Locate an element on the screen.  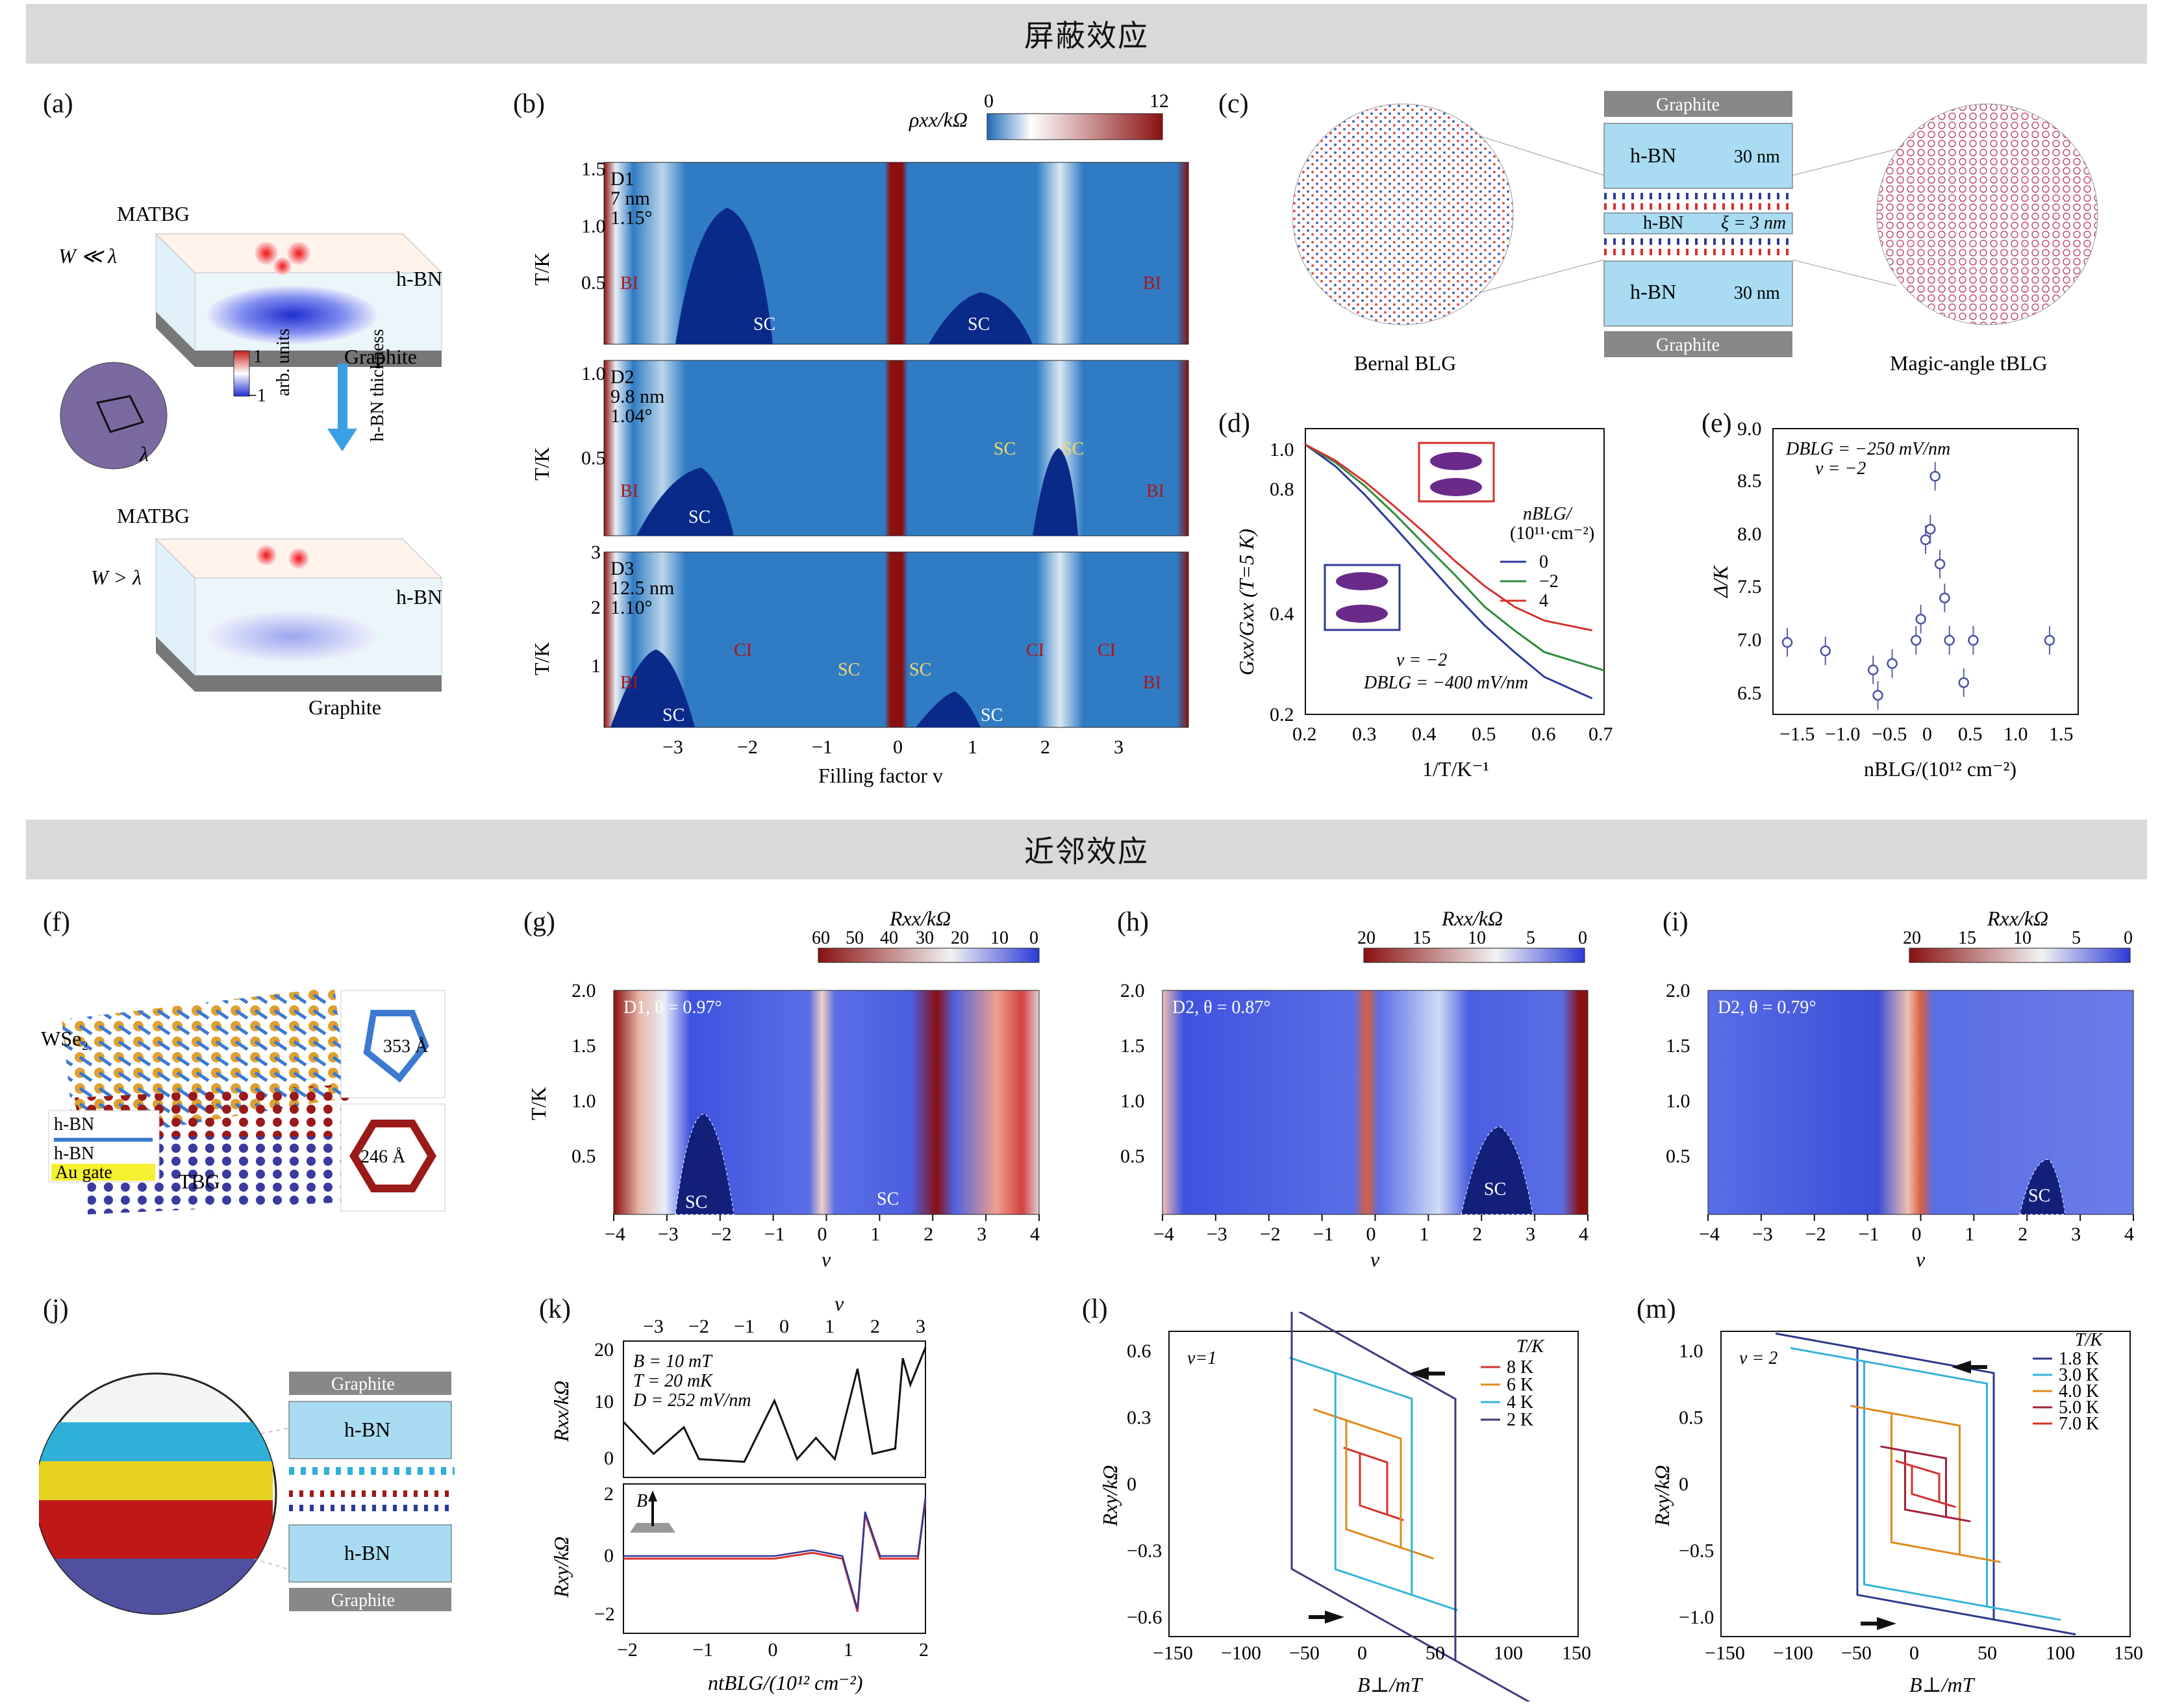
d1-angle: 1.15° is located at coordinates (631, 218).